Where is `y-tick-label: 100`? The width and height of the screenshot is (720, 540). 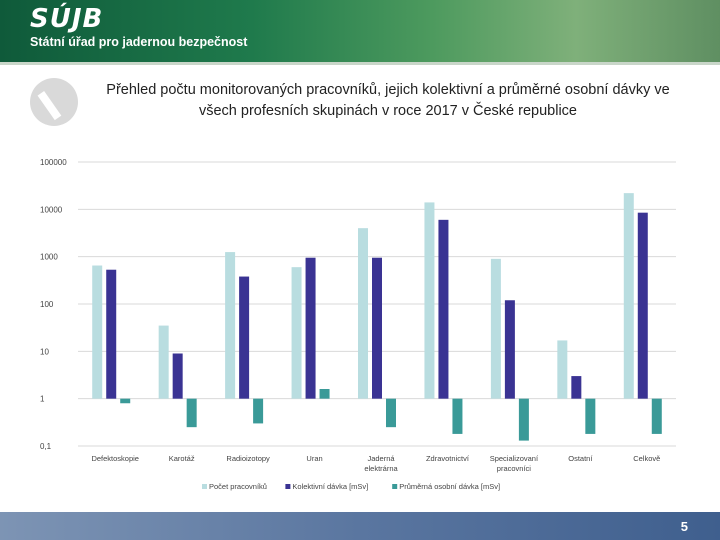
y-tick-label: 100 is located at coordinates (47, 304).